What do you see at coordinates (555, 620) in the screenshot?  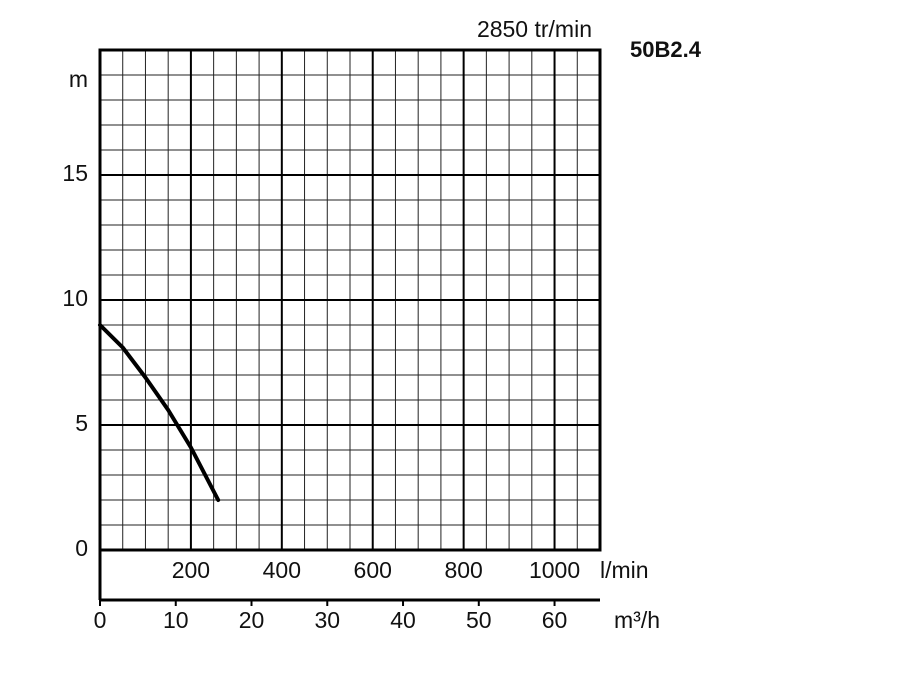 I see `x2-tick-label: 60` at bounding box center [555, 620].